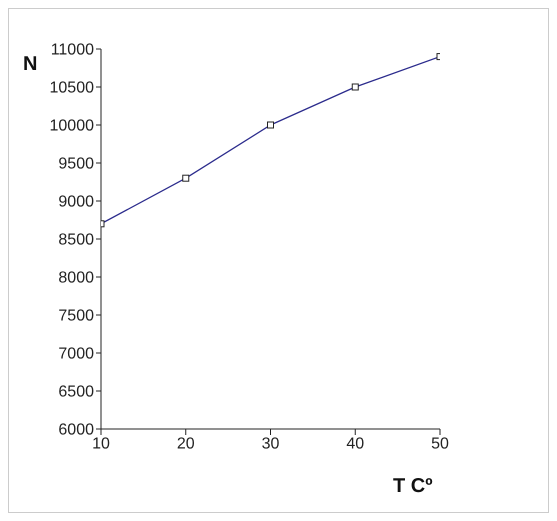 This screenshot has height=521, width=557. Describe the element at coordinates (76, 278) in the screenshot. I see `y-tick-label: 8000` at that location.